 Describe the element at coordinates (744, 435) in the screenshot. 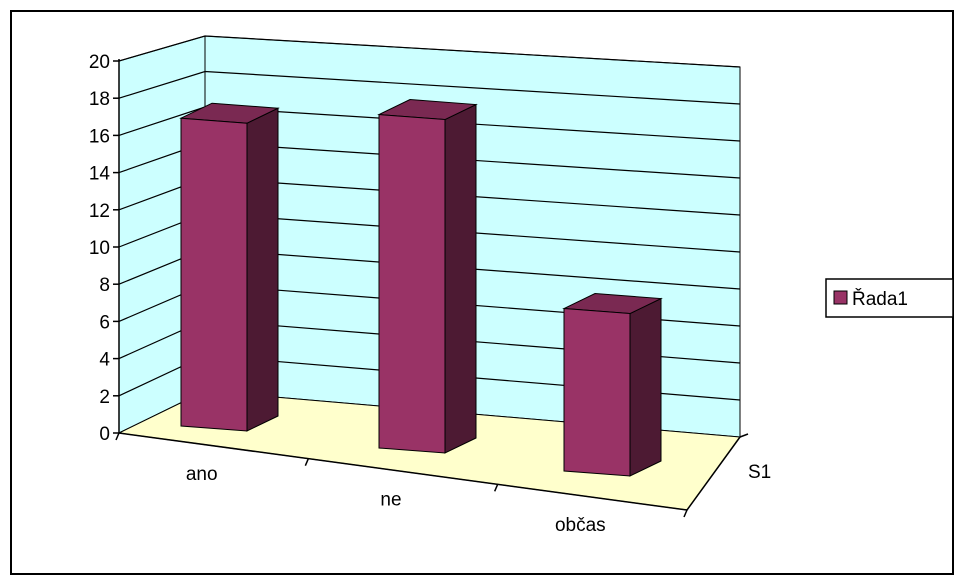

I see `depth-tick-mark` at that location.